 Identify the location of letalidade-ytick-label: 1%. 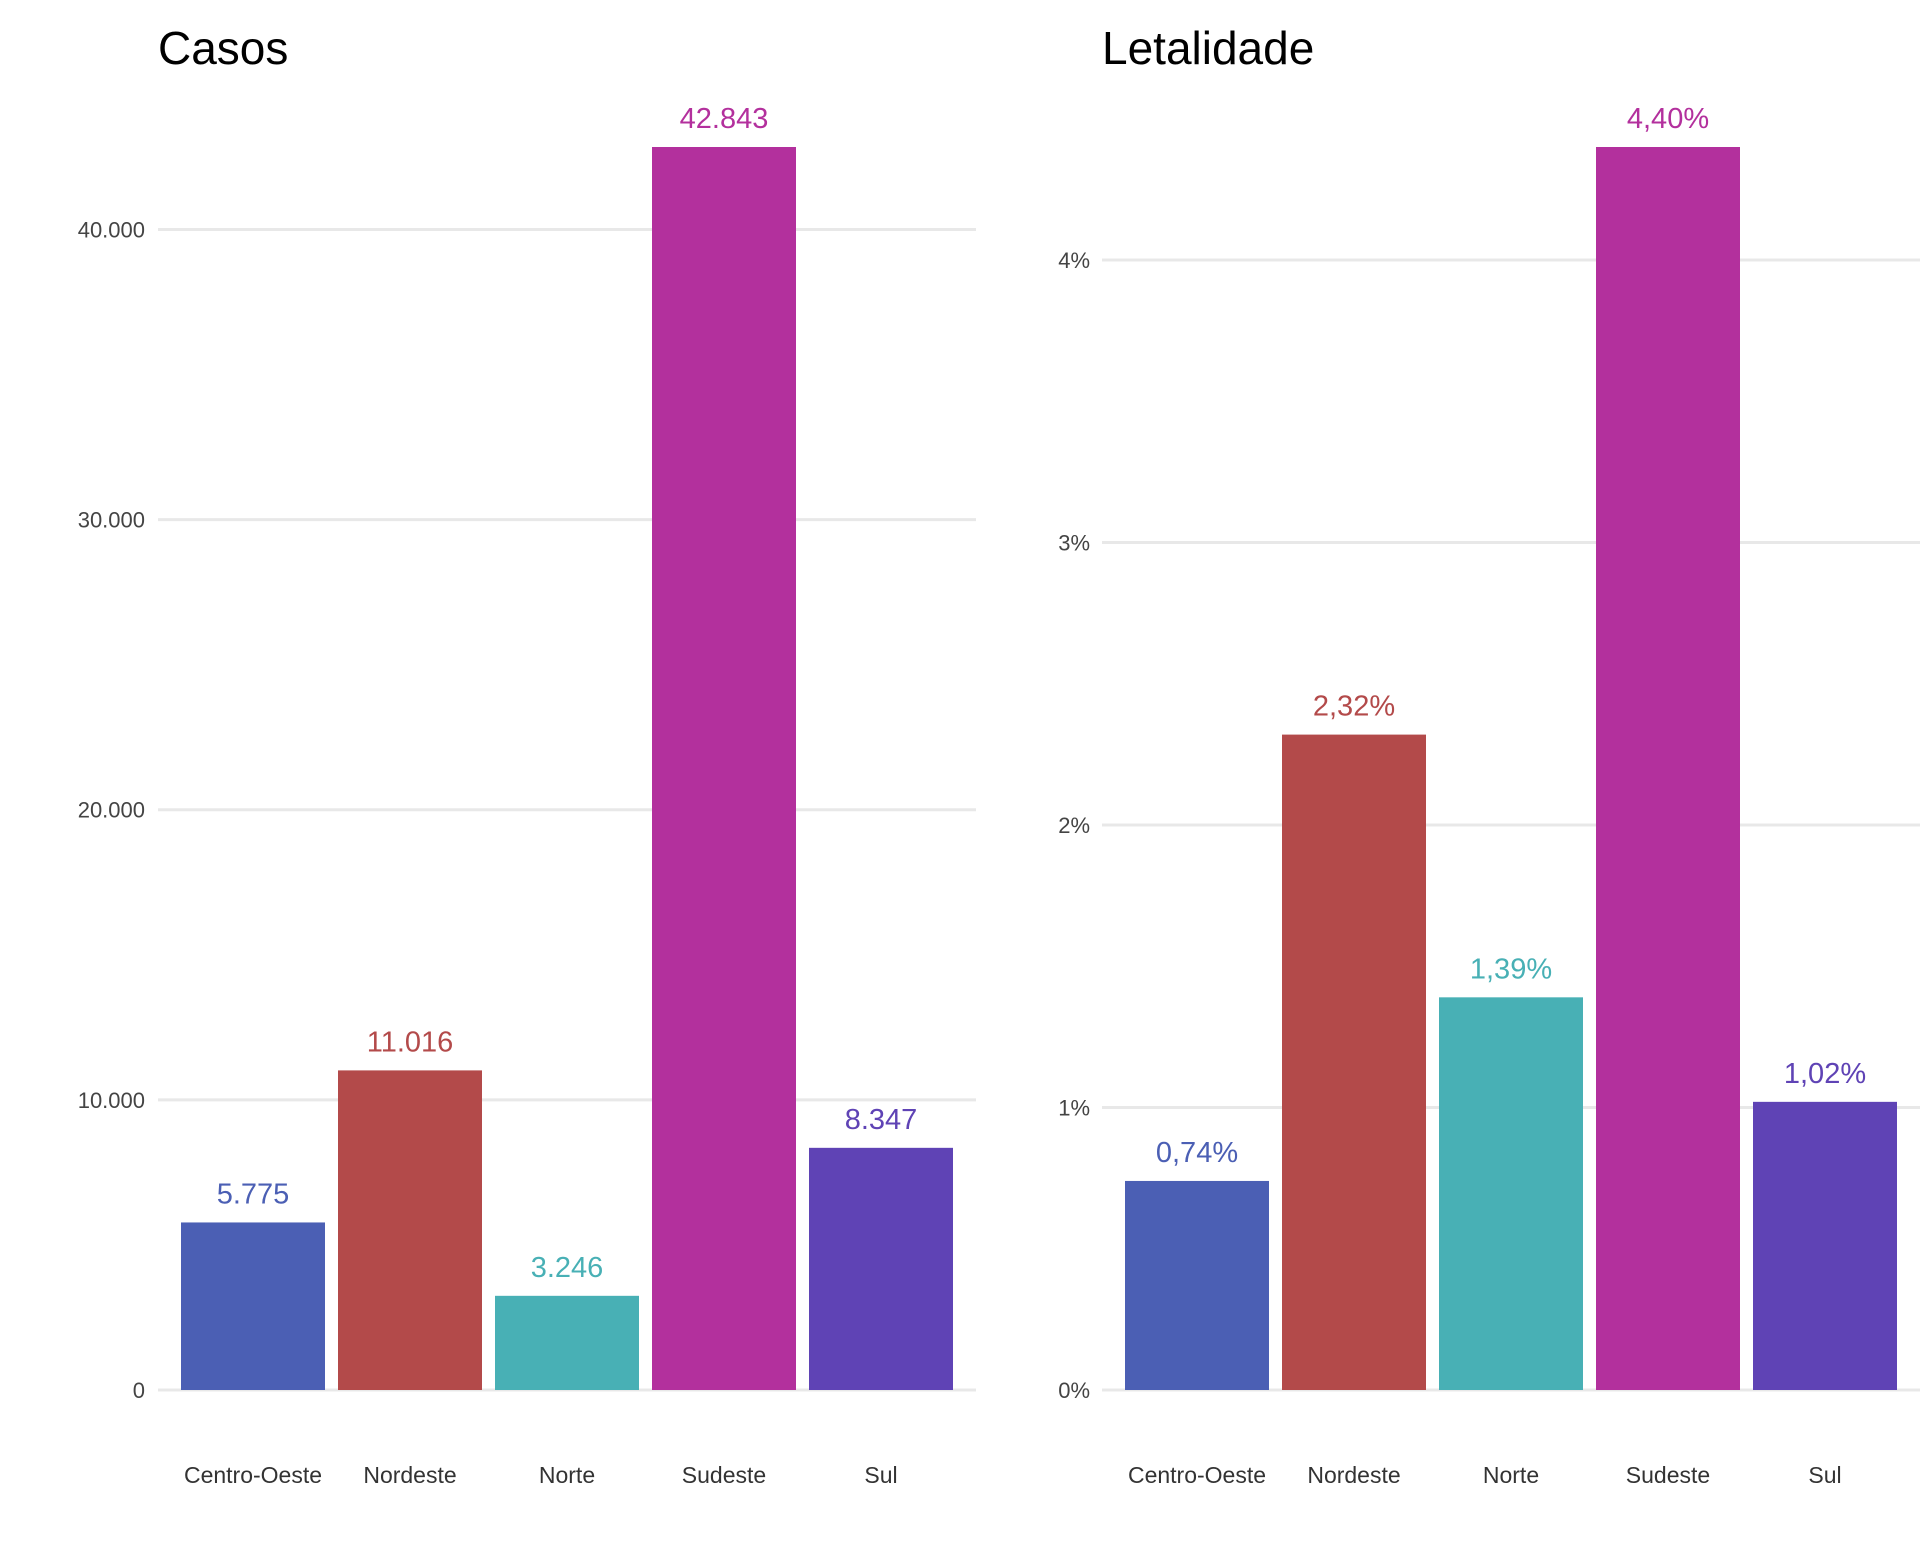
(1074, 1108).